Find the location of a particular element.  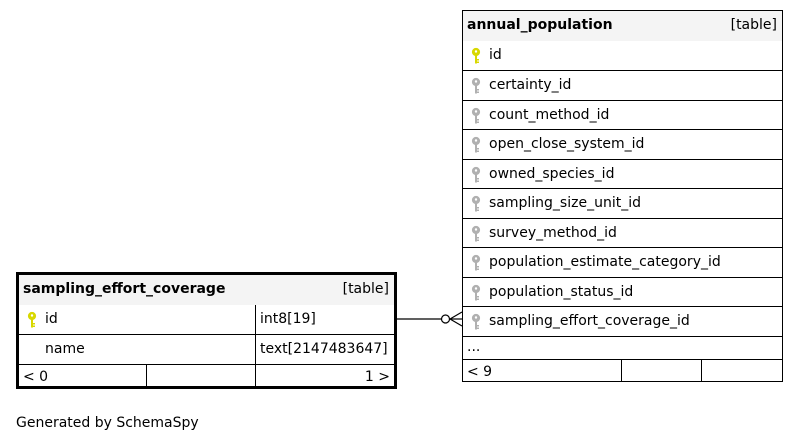

table-footer: < 9 is located at coordinates (622, 370).